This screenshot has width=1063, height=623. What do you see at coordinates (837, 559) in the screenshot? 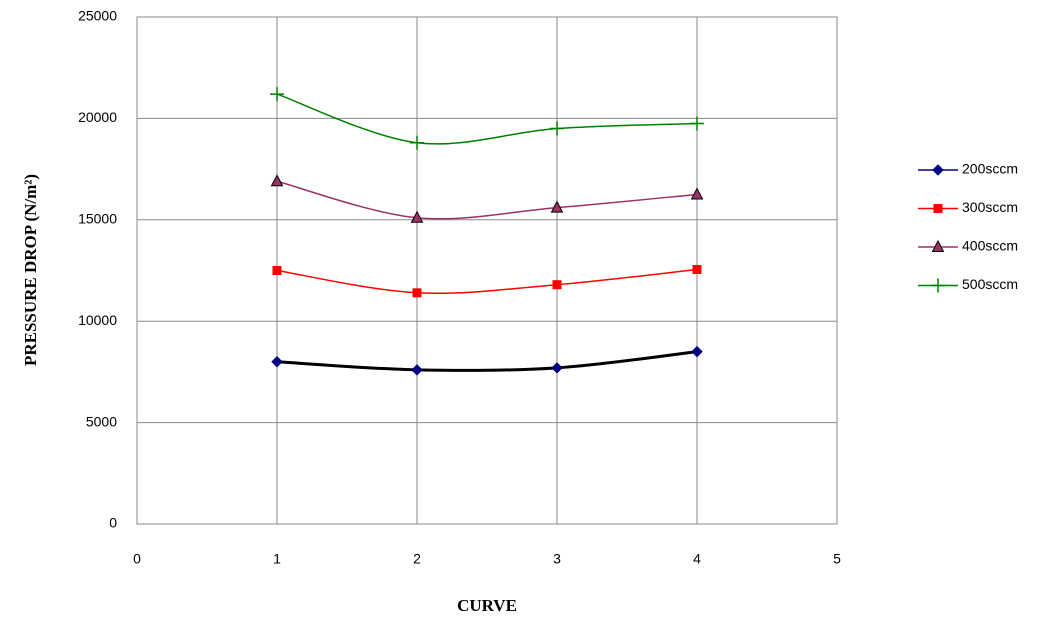
I see `x-tick-label: 5` at bounding box center [837, 559].